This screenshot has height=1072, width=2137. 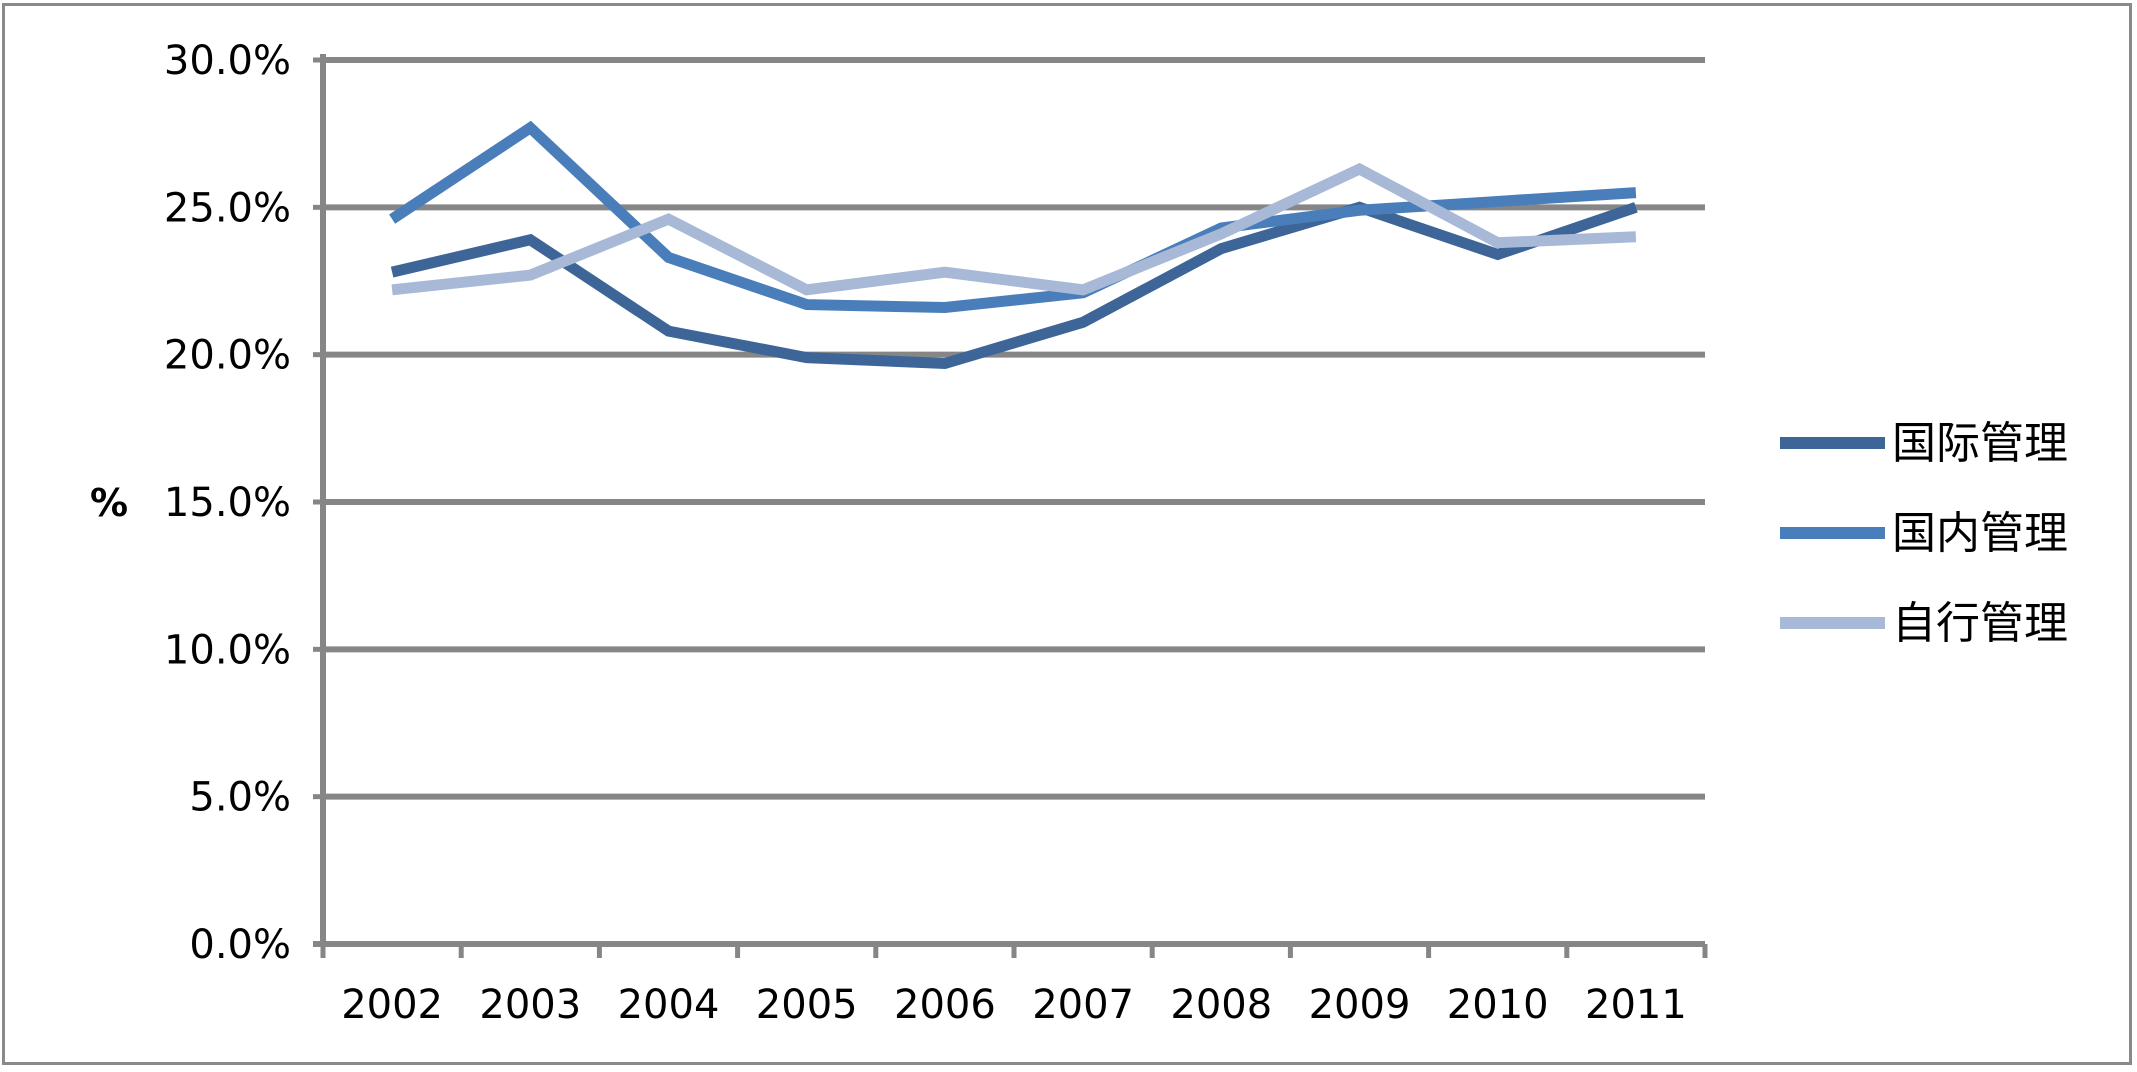 I want to click on y-tick-label: 20.0%, so click(x=227, y=356).